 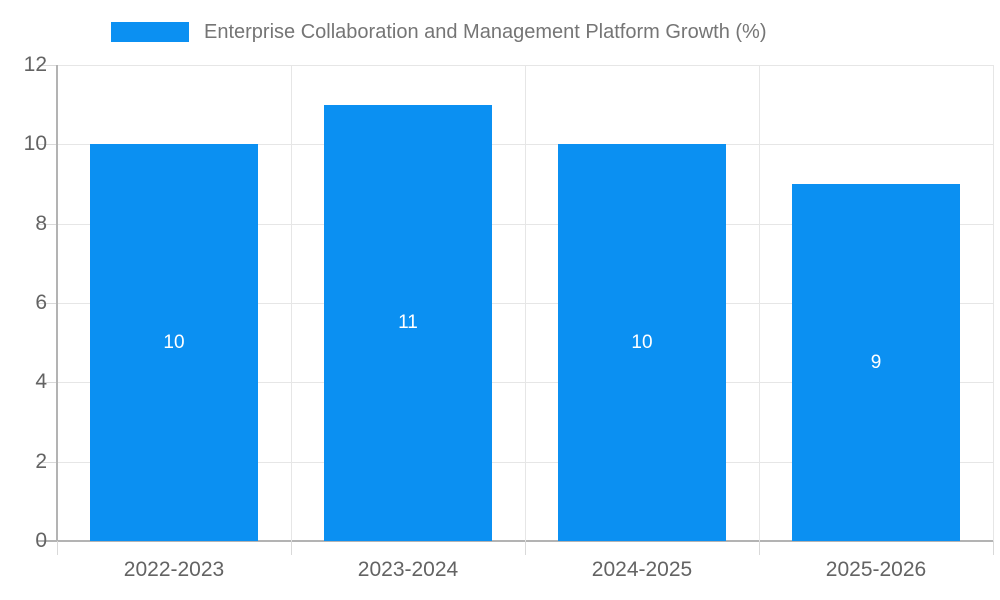 I want to click on y-tick-label: 8, so click(x=41, y=223).